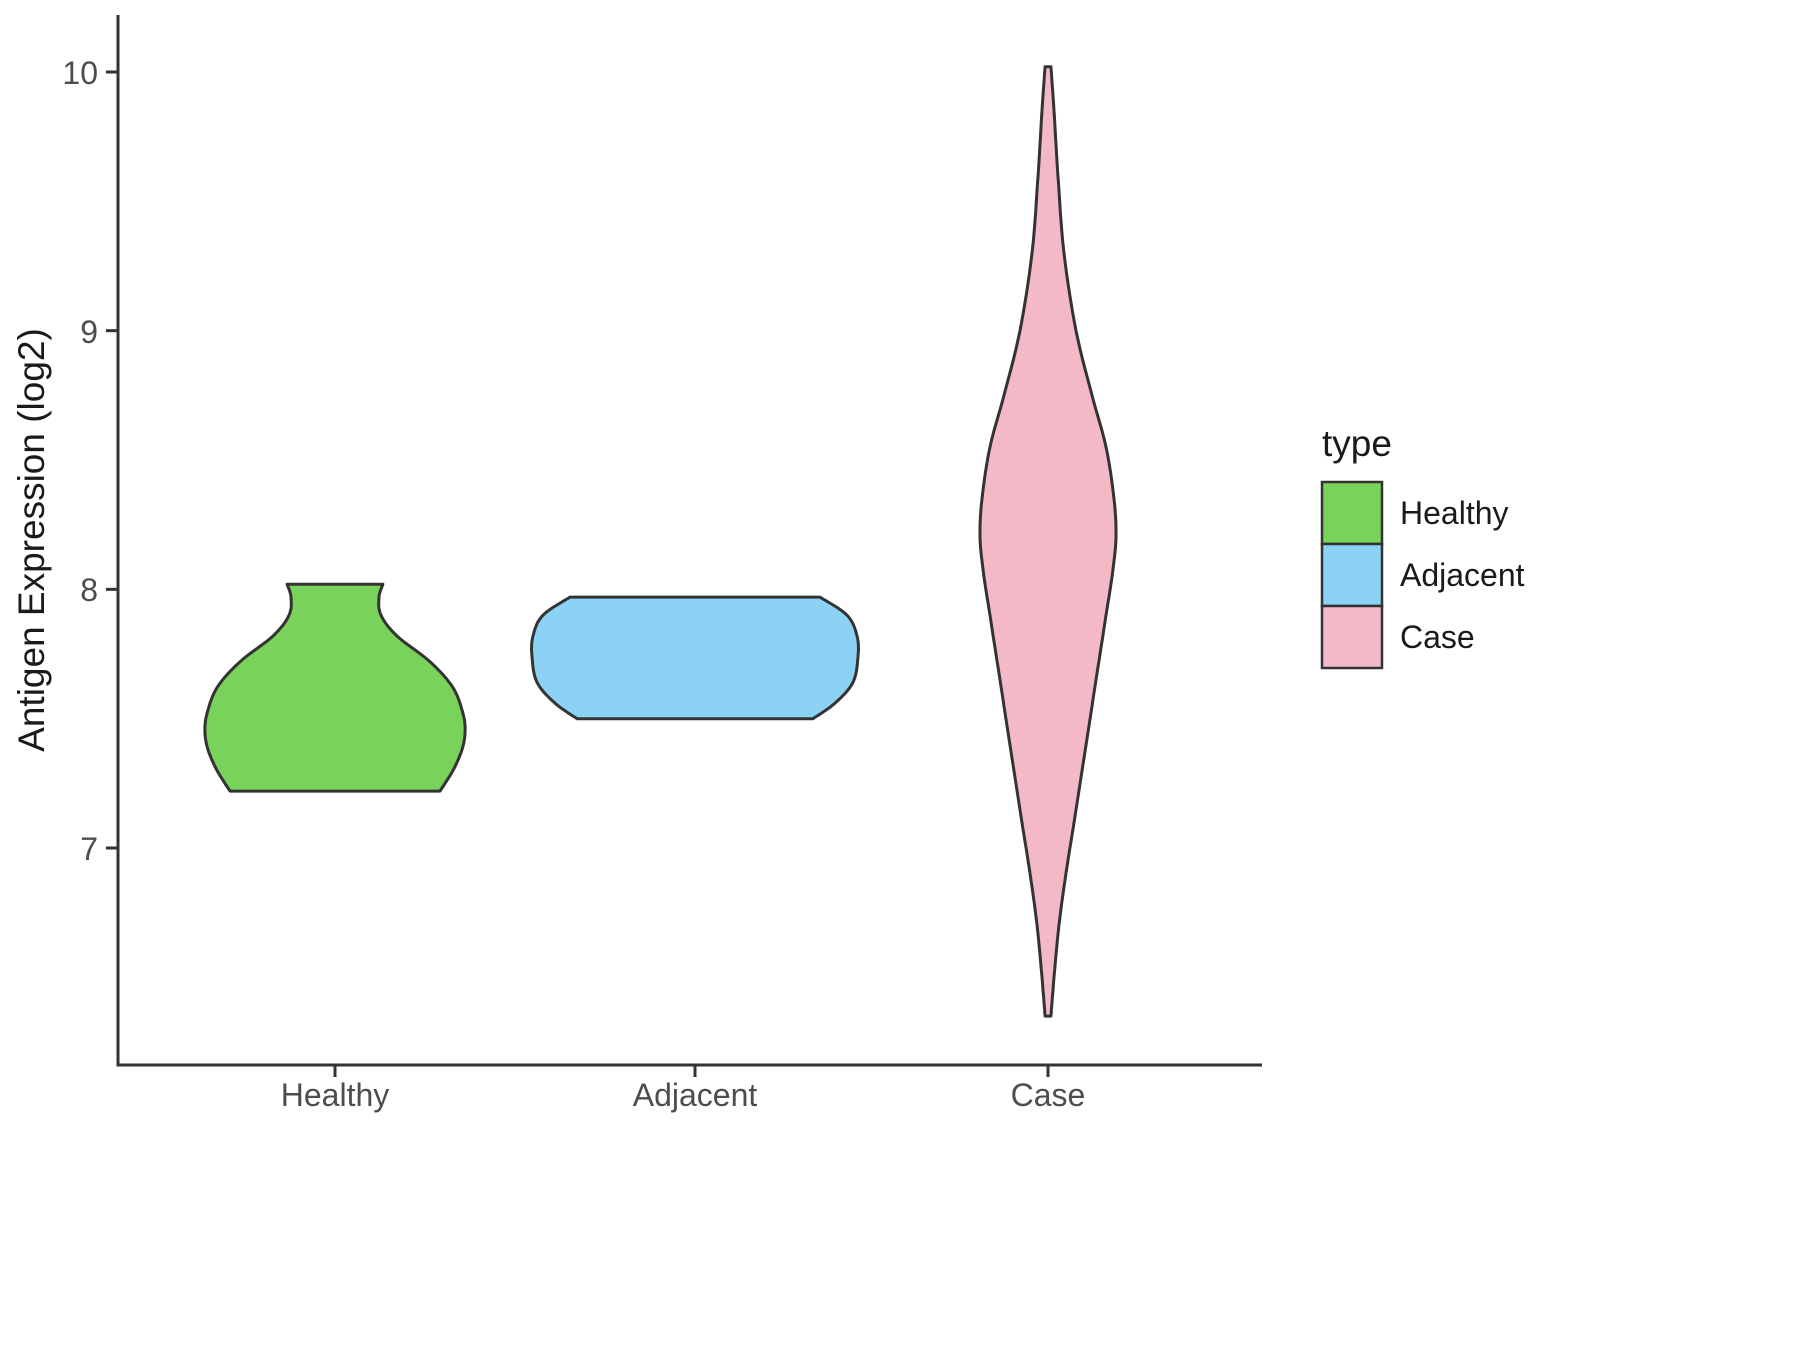  What do you see at coordinates (1422, 546) in the screenshot?
I see `legend: type Healthy Adjacent Case` at bounding box center [1422, 546].